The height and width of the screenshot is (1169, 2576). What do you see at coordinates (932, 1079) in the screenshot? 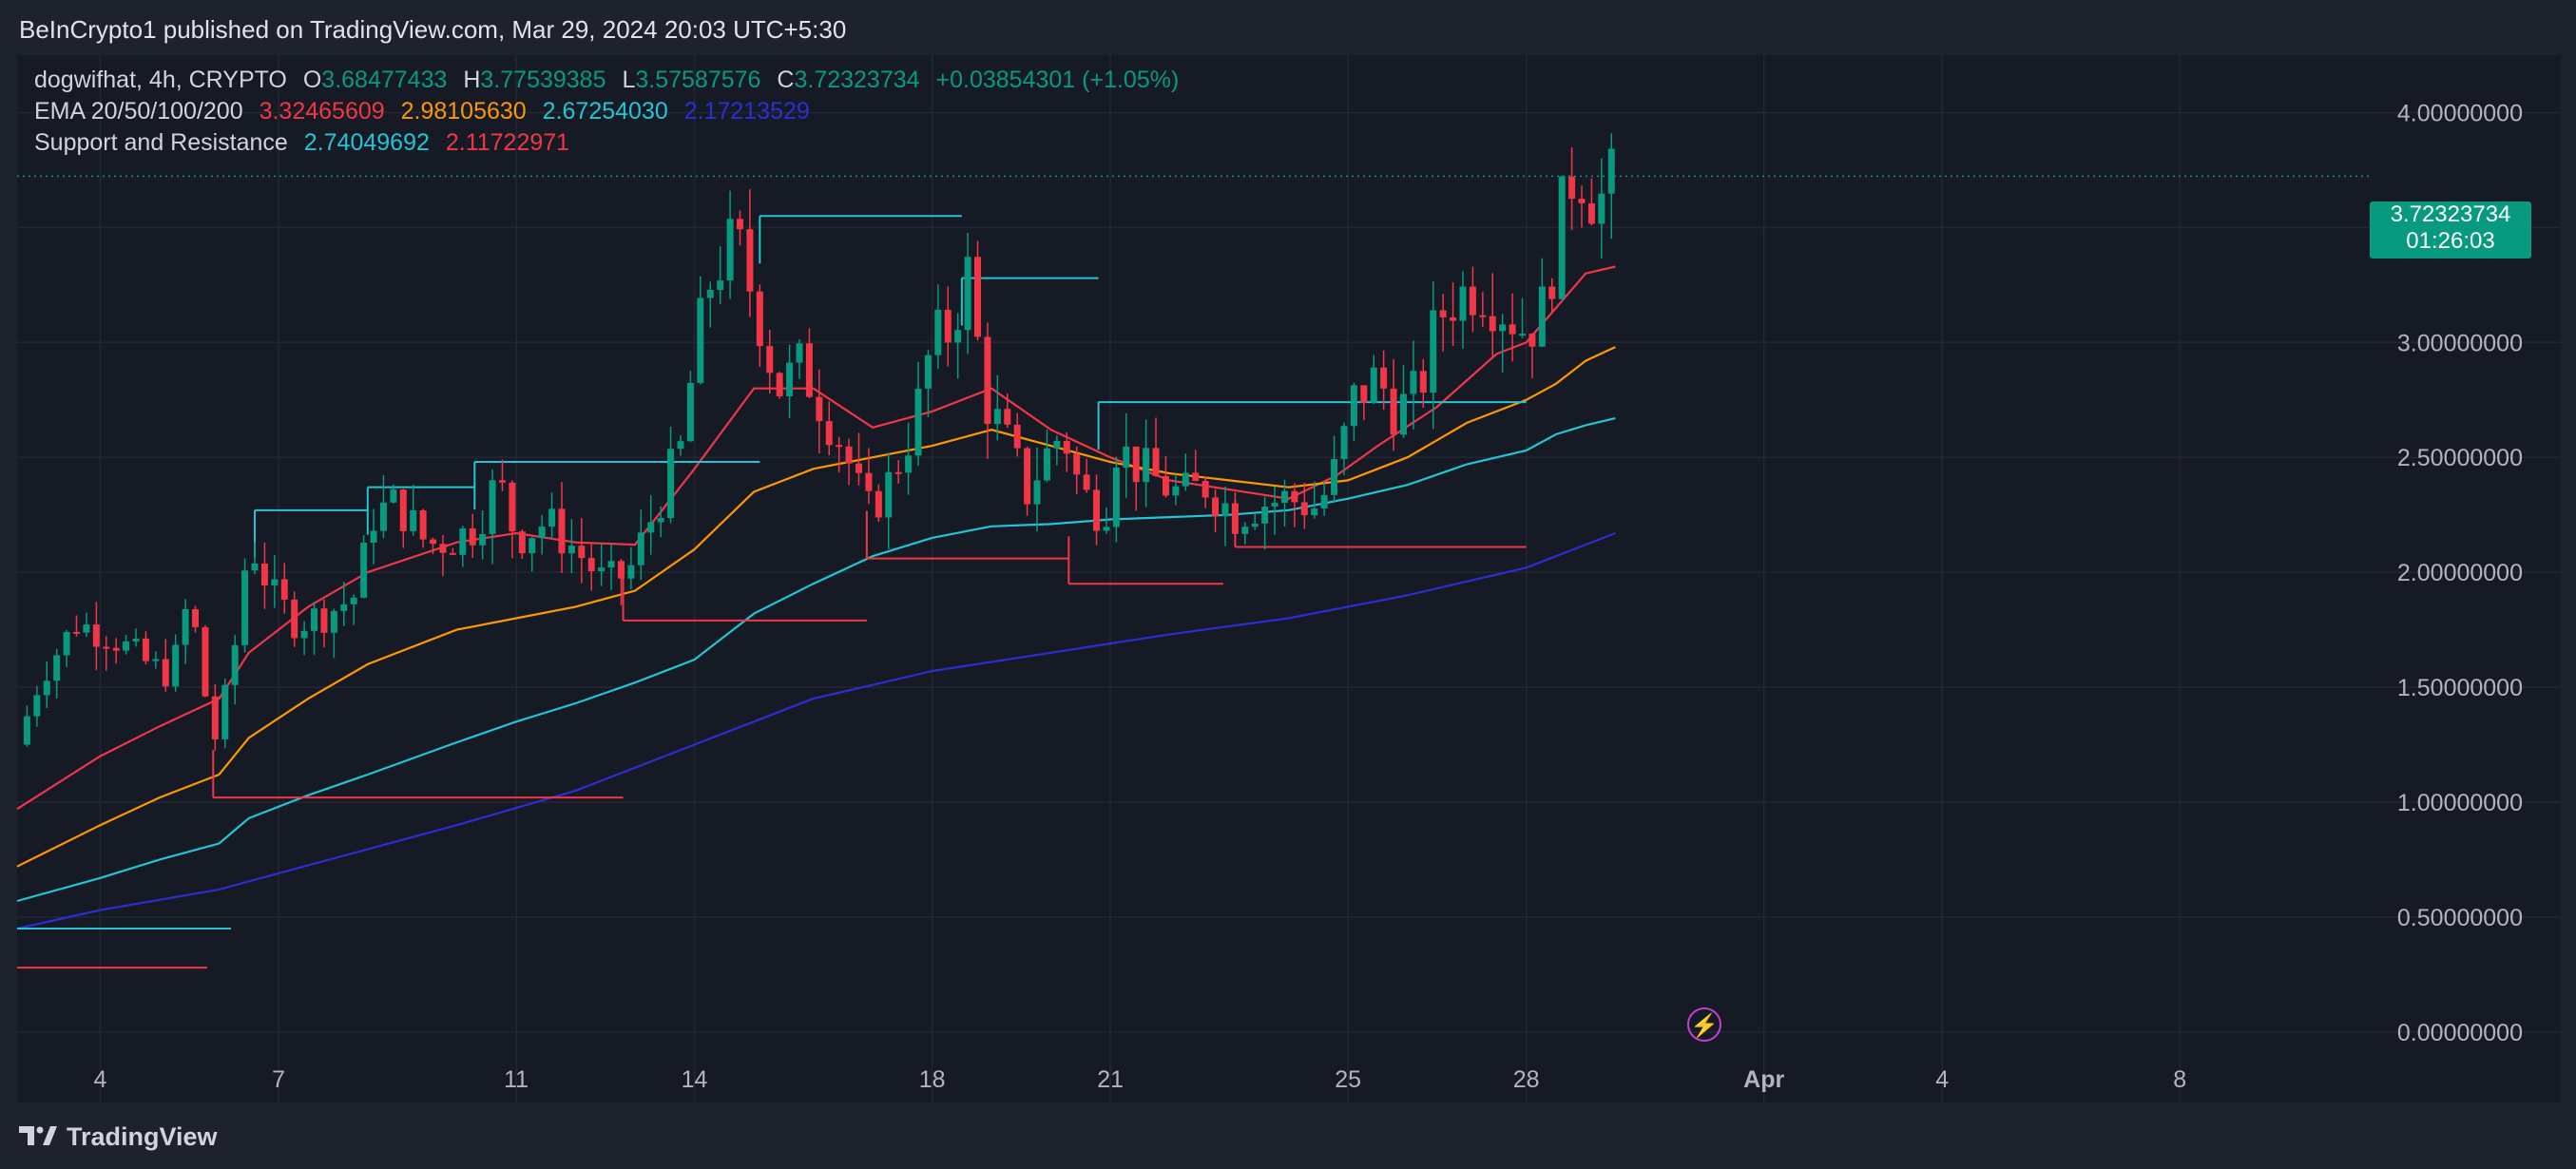
I see `x-tick-label: 18` at bounding box center [932, 1079].